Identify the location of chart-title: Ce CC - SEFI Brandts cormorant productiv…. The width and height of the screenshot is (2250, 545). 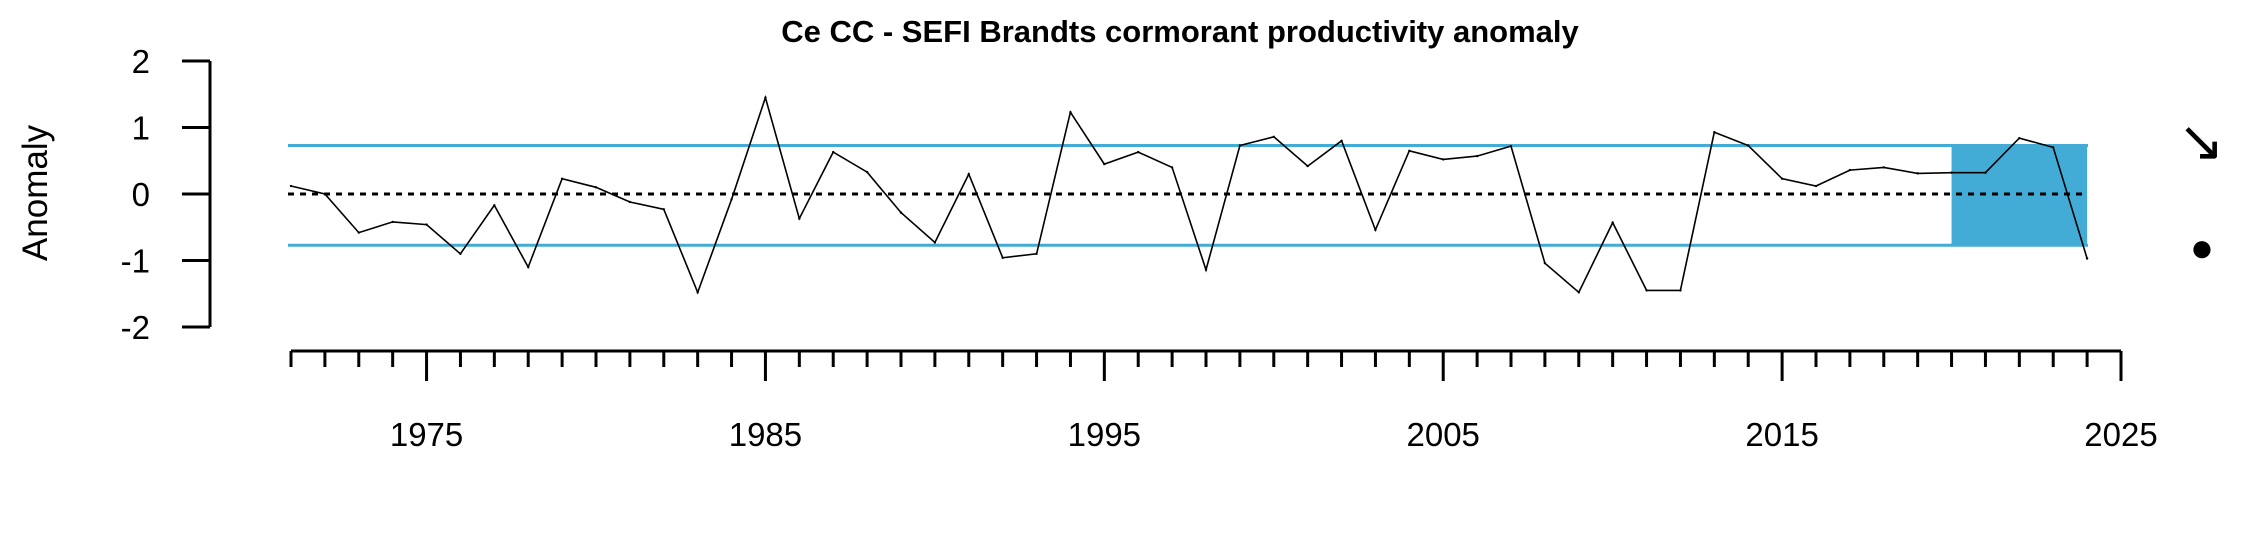
(1180, 31).